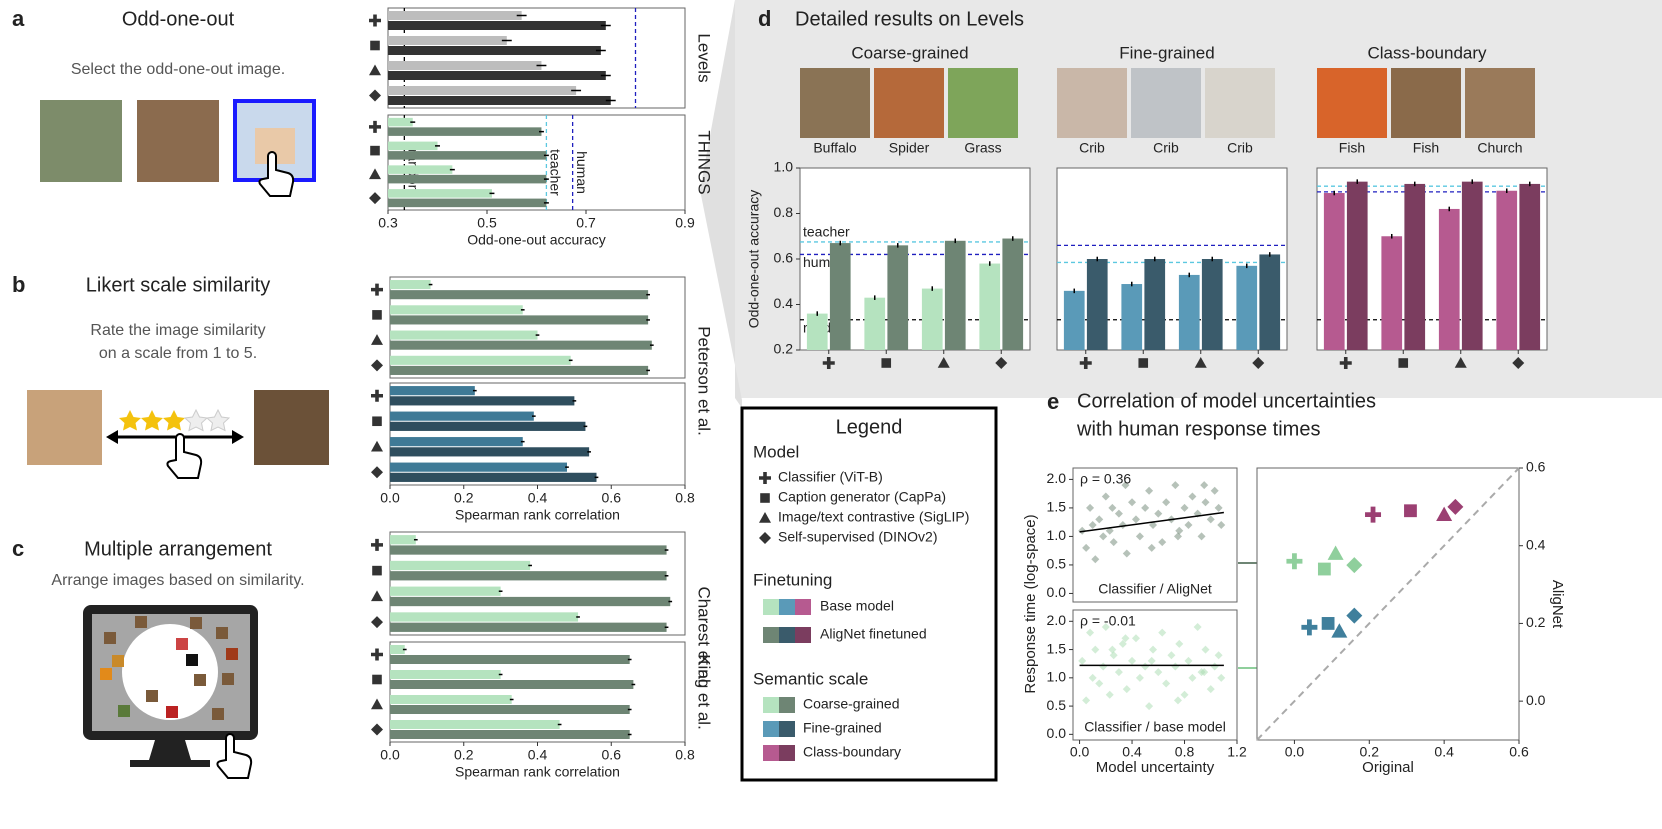  Describe the element at coordinates (685, 223) in the screenshot. I see `x-tick-label: 0.9` at that location.